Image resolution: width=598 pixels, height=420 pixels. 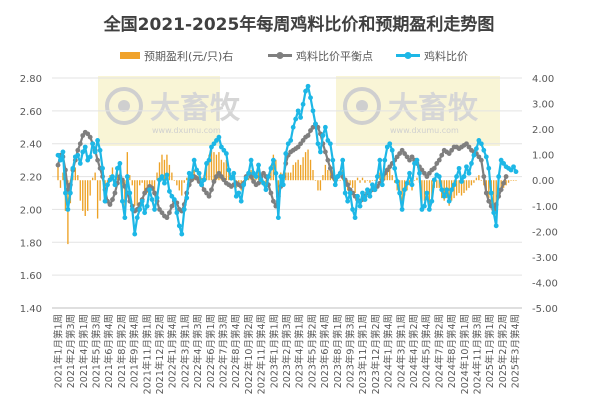 I want to click on x-tick-label: 2022年1月第4周, so click(x=173, y=351).